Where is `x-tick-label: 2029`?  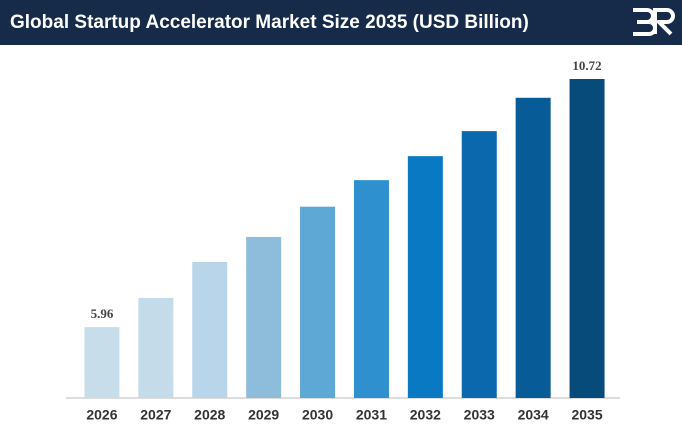 x-tick-label: 2029 is located at coordinates (263, 415).